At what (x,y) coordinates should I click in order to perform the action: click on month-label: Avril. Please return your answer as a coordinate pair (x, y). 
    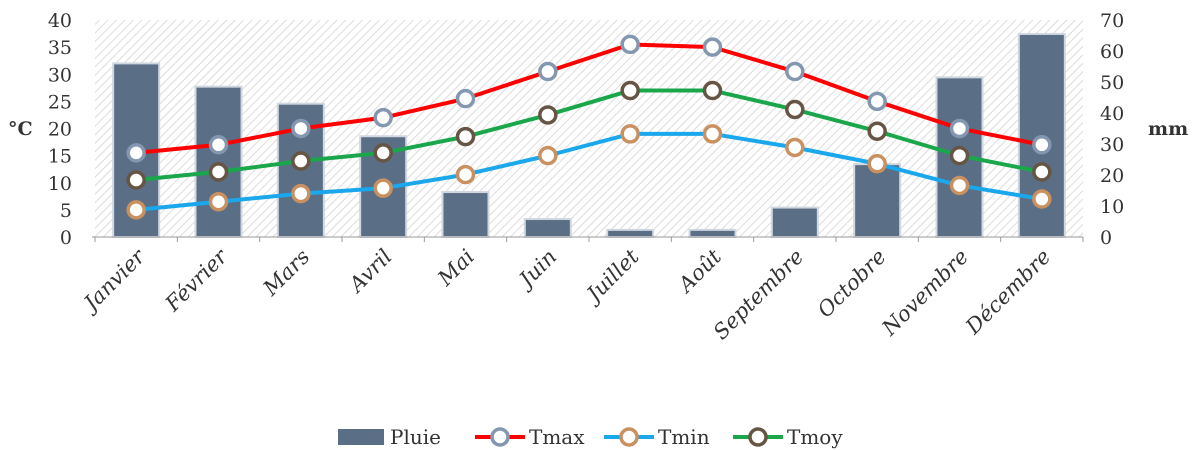
    Looking at the image, I should click on (369, 271).